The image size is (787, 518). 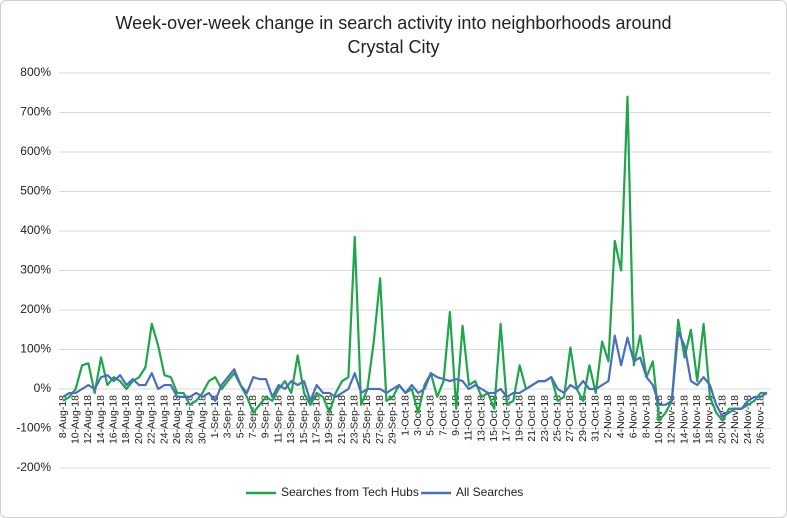 What do you see at coordinates (114, 419) in the screenshot?
I see `x-tick-label: 16-Aug-18` at bounding box center [114, 419].